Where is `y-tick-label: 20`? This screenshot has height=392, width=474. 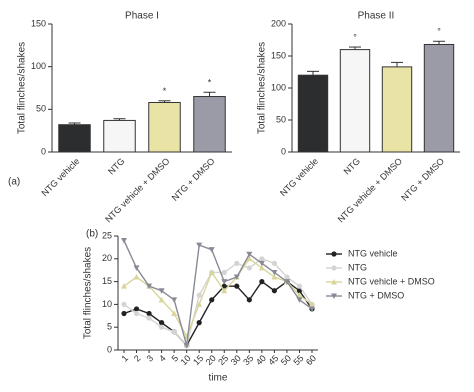
y-tick-label: 20 is located at coordinates (107, 258).